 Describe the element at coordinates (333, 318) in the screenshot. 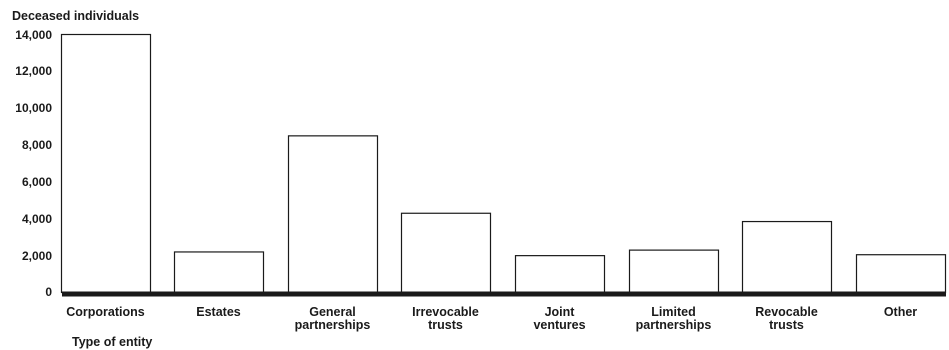

I see `x-tick-label: General partnerships` at that location.